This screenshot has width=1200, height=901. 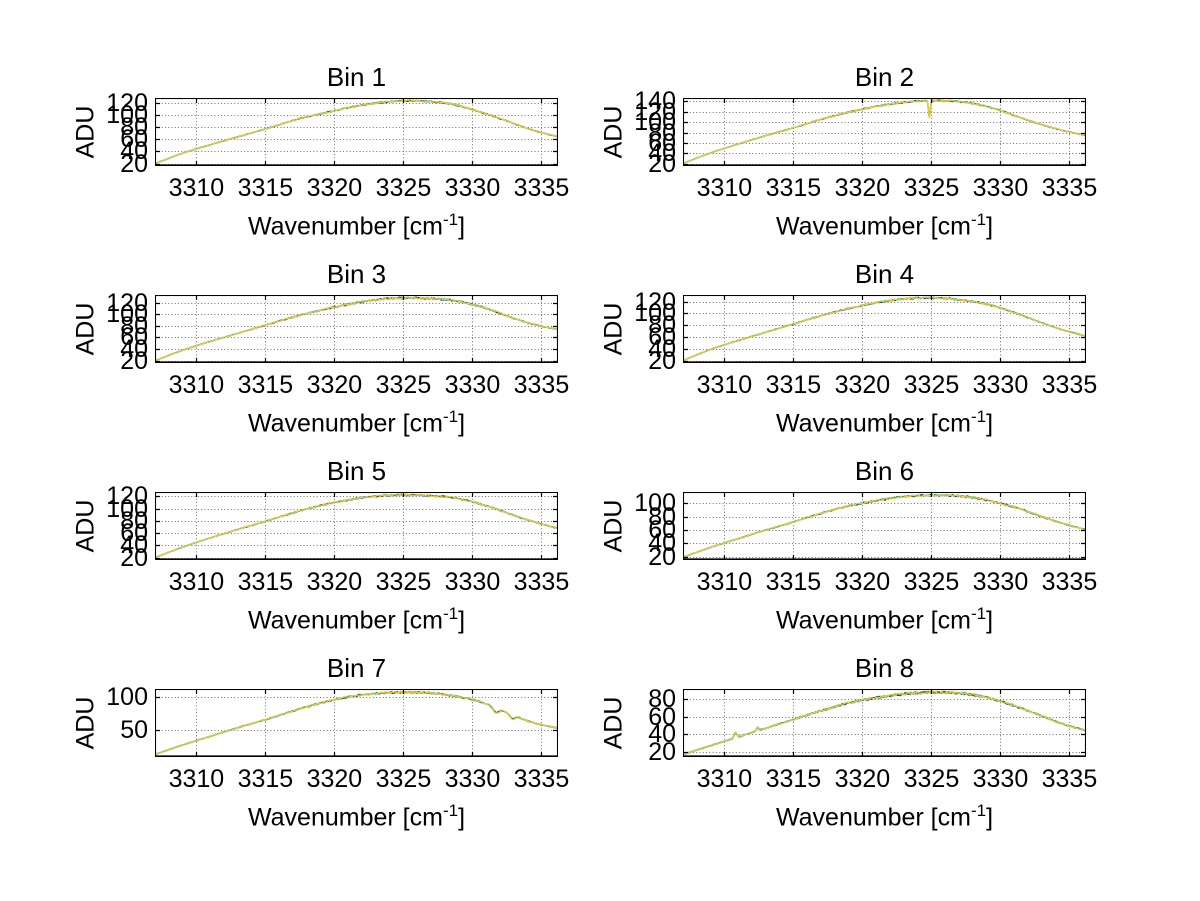 What do you see at coordinates (127, 102) in the screenshot?
I see `y-tick-label: 120` at bounding box center [127, 102].